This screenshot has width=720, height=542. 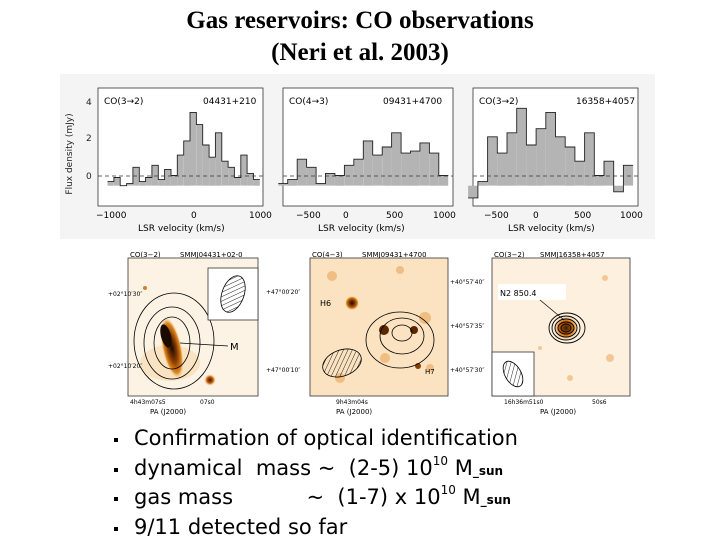 I want to click on map-2-annotation: H6, so click(x=325, y=303).